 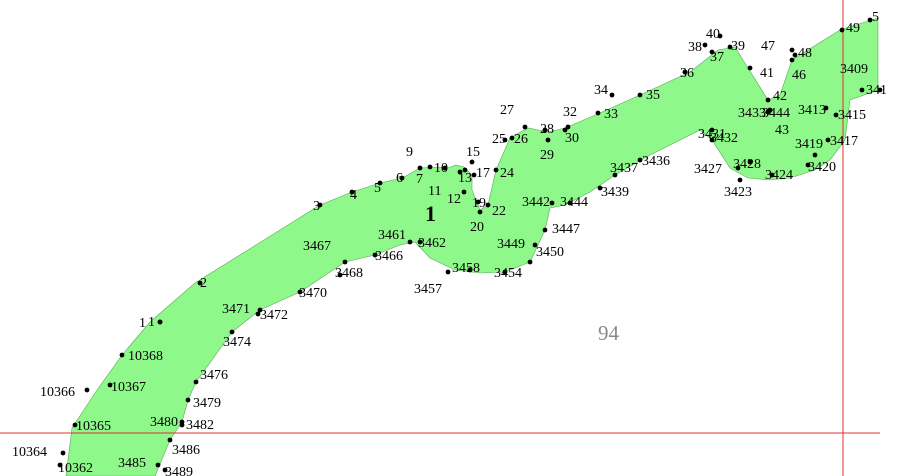 I want to click on vertex-label: 13, so click(x=465, y=178).